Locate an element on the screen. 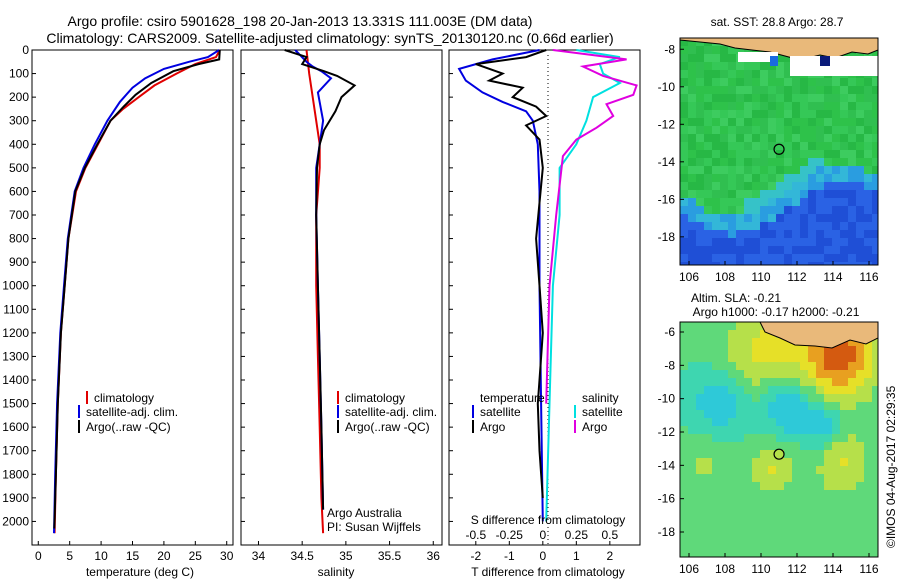 The image size is (900, 580). lat-tick-label: -8 is located at coordinates (669, 49).